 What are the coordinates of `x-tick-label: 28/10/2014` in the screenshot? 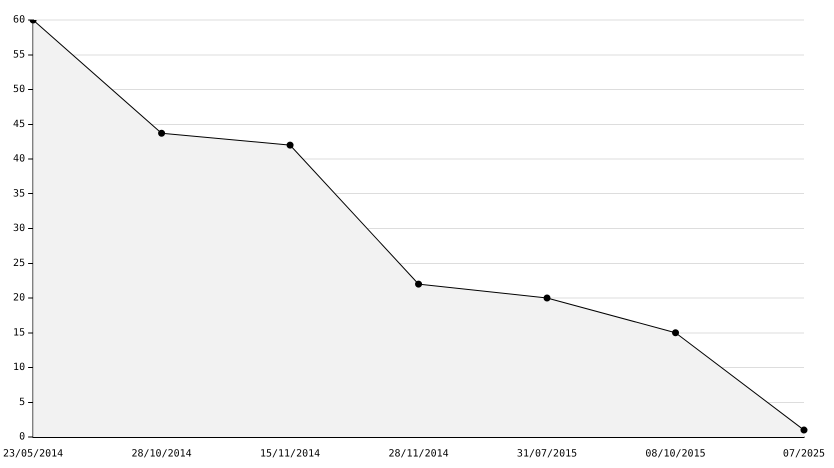 It's located at (161, 454).